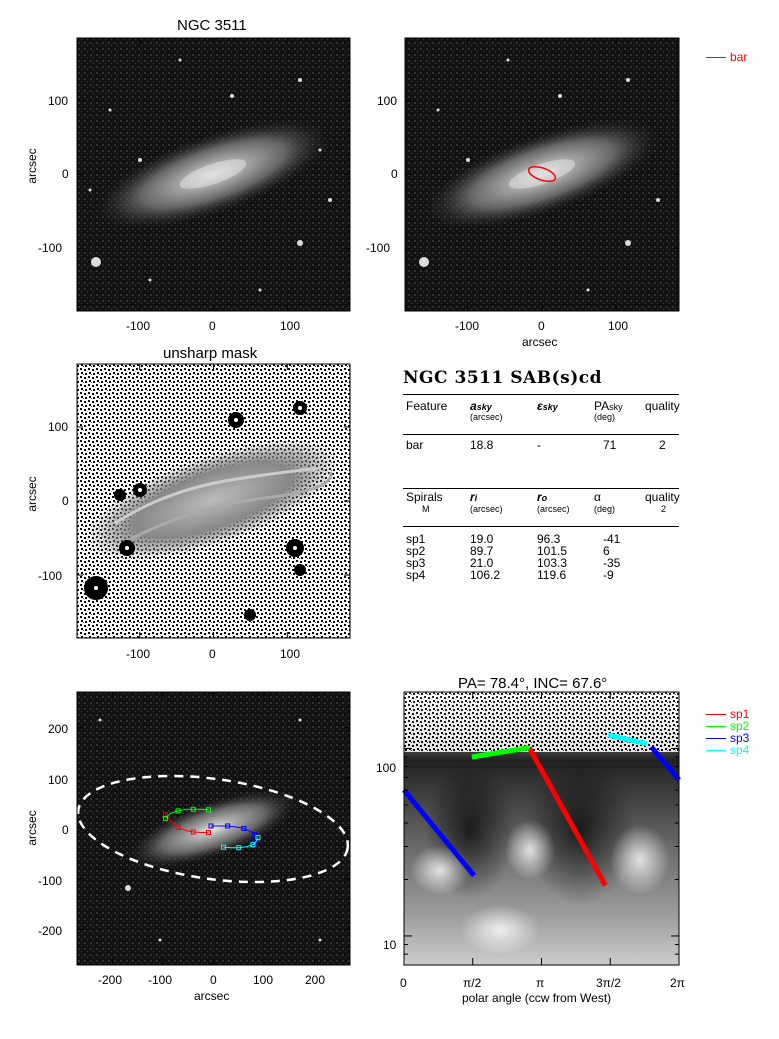 The image size is (779, 1039). Describe the element at coordinates (610, 445) in the screenshot. I see `bar-pa: 71` at that location.